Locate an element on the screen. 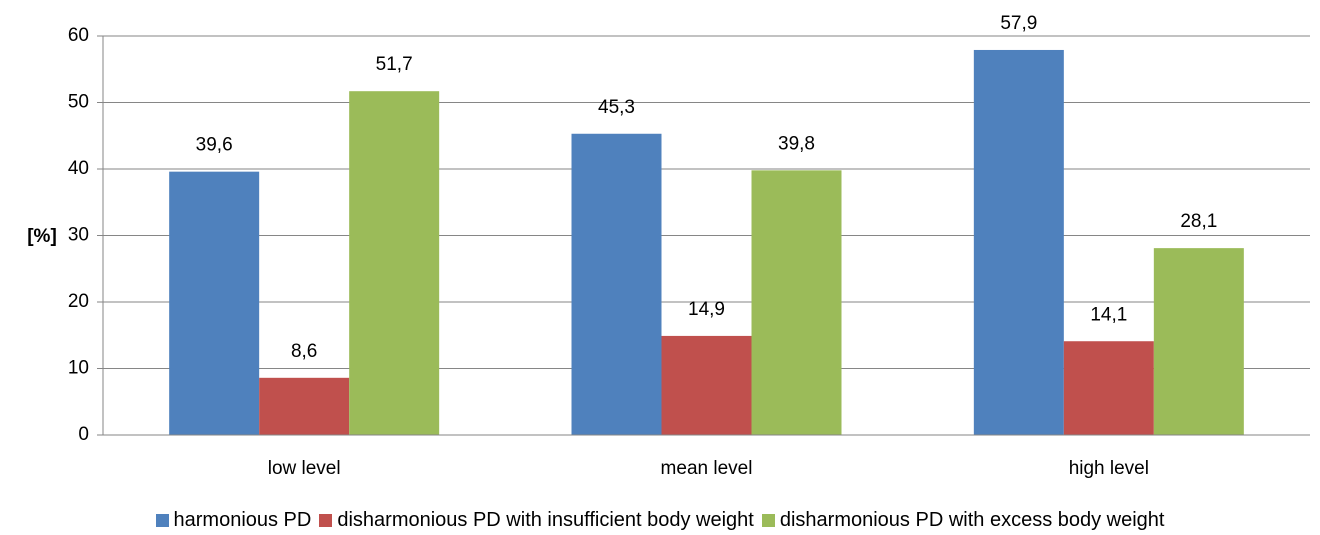 The image size is (1320, 535). legend-item: disharmonious PD with excess body weight is located at coordinates (963, 520).